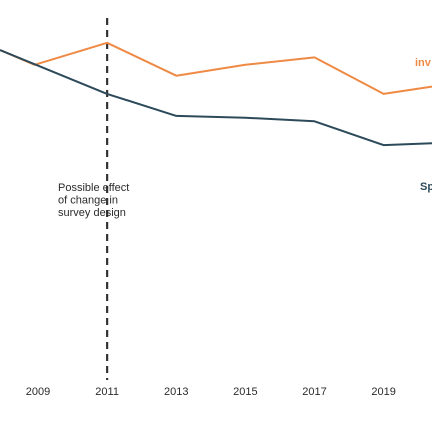 The width and height of the screenshot is (432, 432). Describe the element at coordinates (426, 187) in the screenshot. I see `series-label-sp: Sp` at that location.